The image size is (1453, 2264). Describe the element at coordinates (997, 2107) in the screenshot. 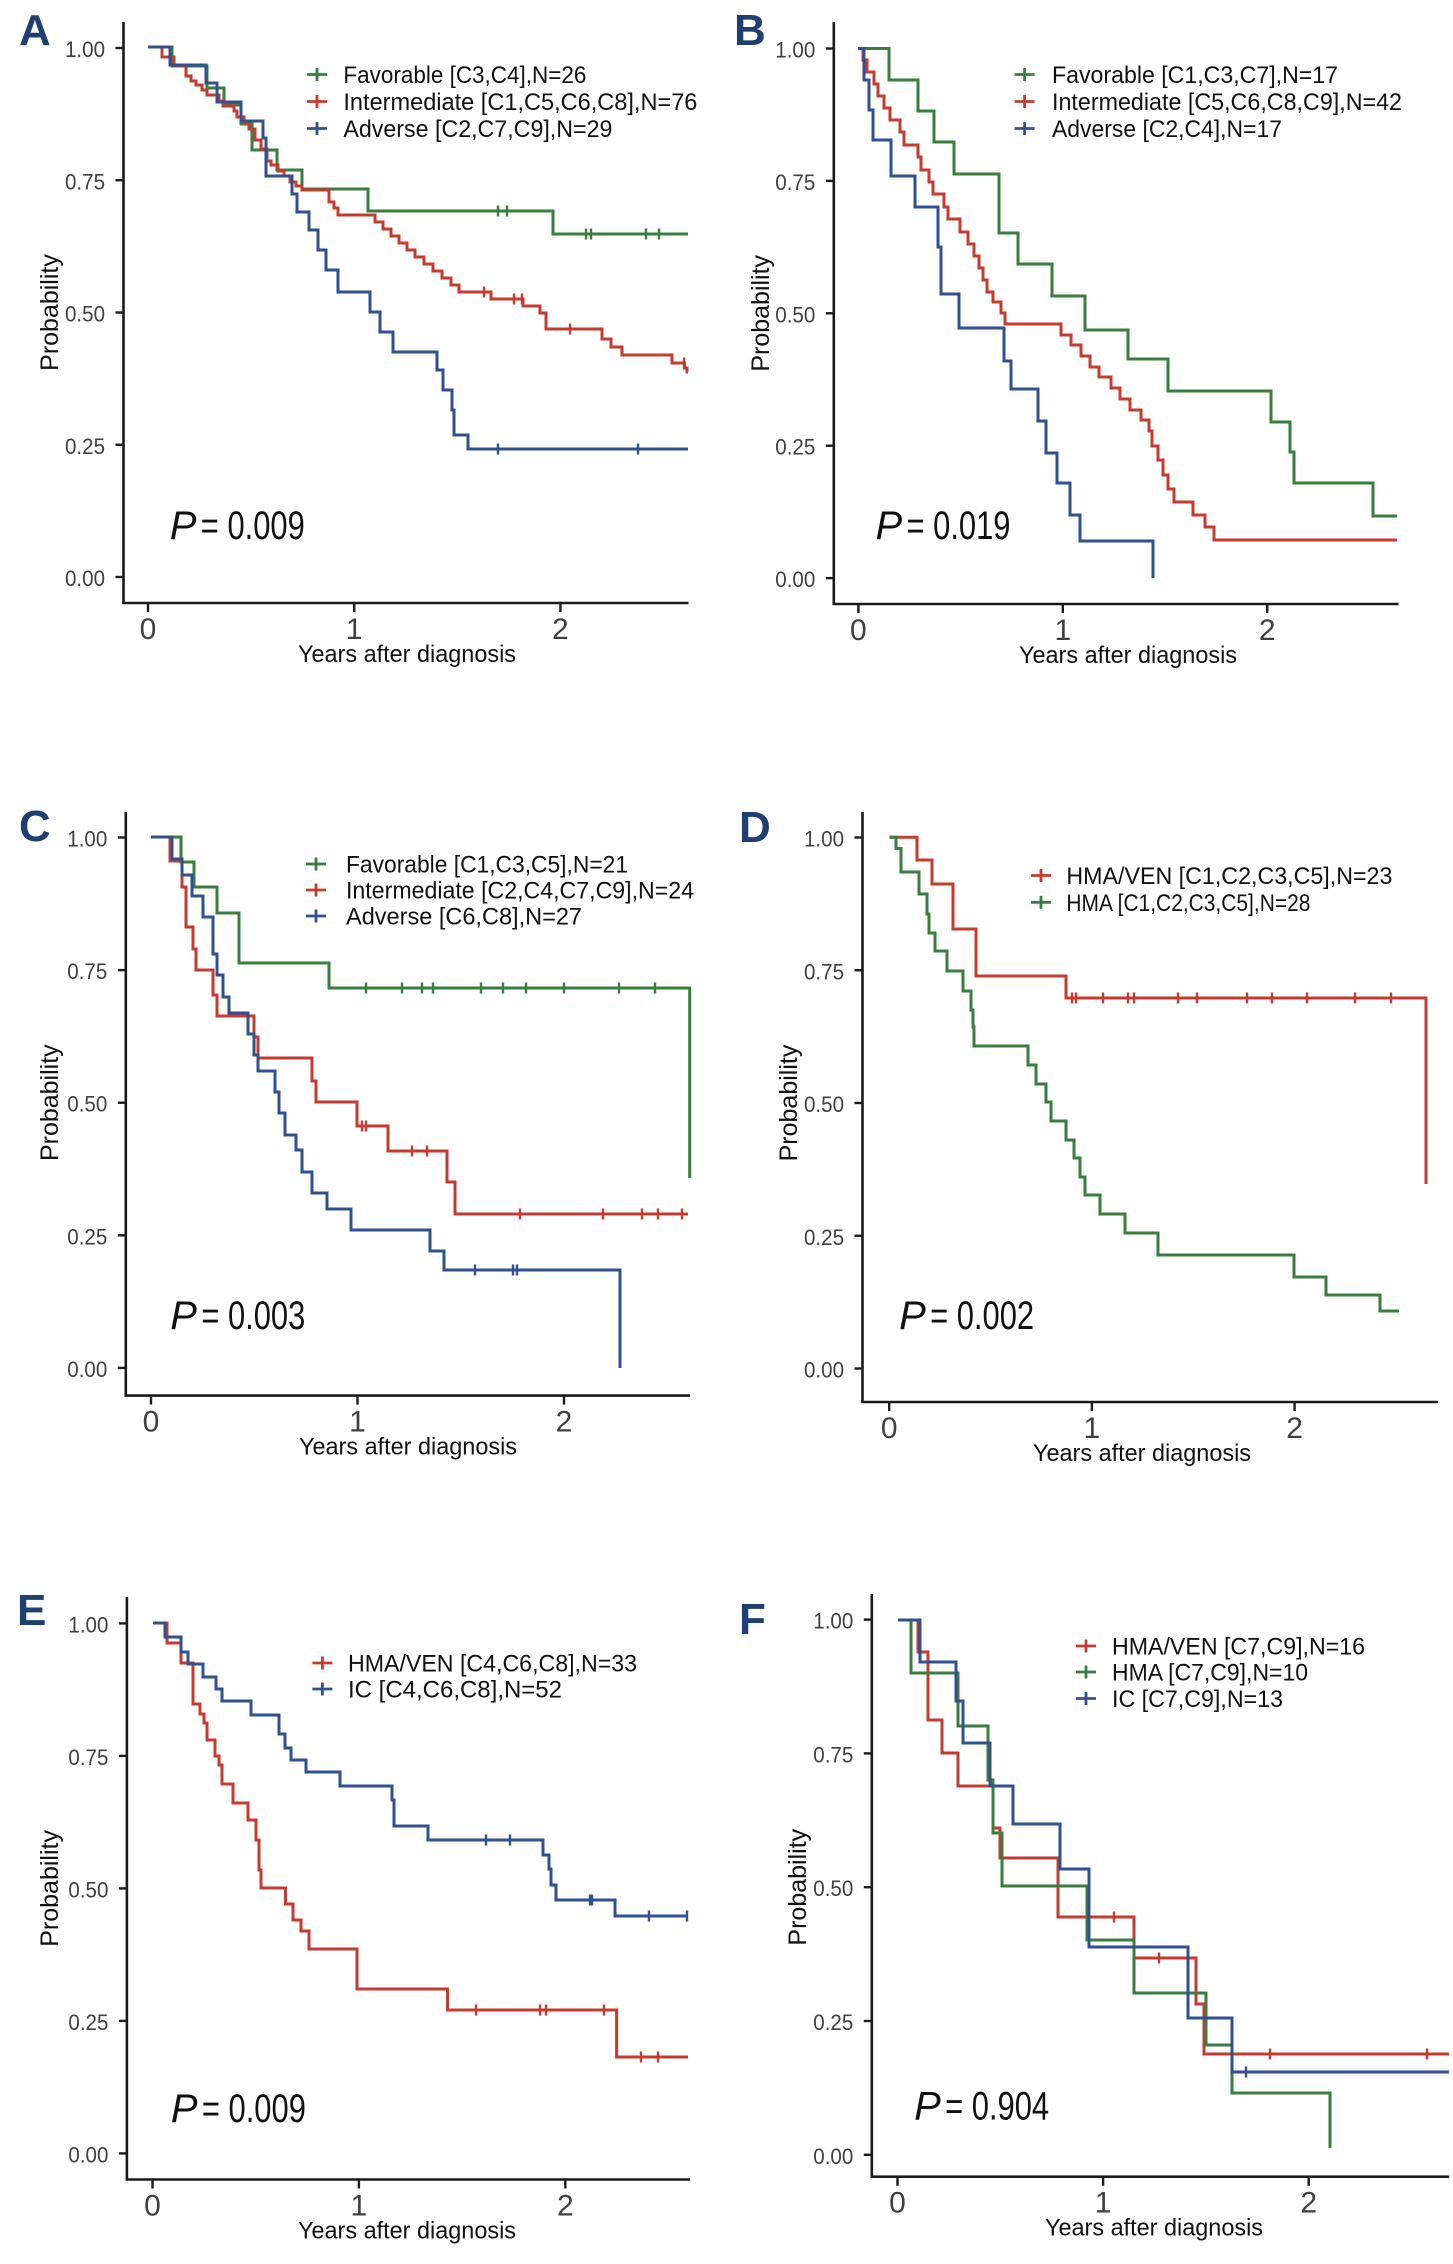

I see `svg-text: = 0.904` at that location.